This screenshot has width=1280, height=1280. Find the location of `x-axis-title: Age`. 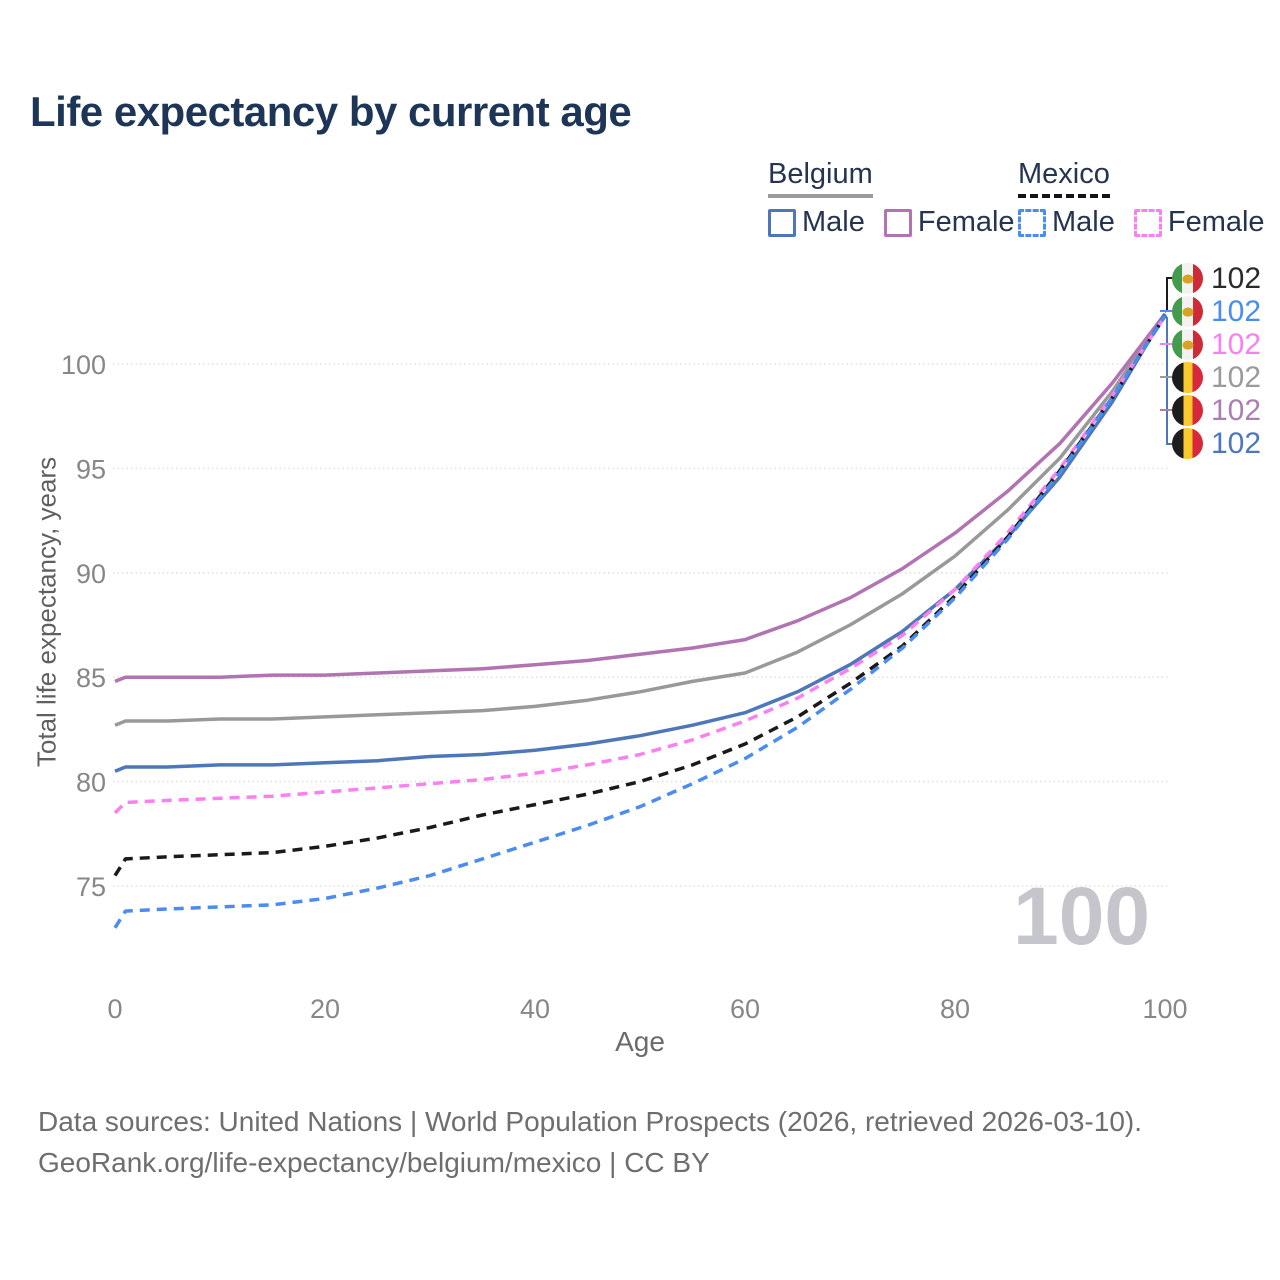

x-axis-title: Age is located at coordinates (640, 1041).